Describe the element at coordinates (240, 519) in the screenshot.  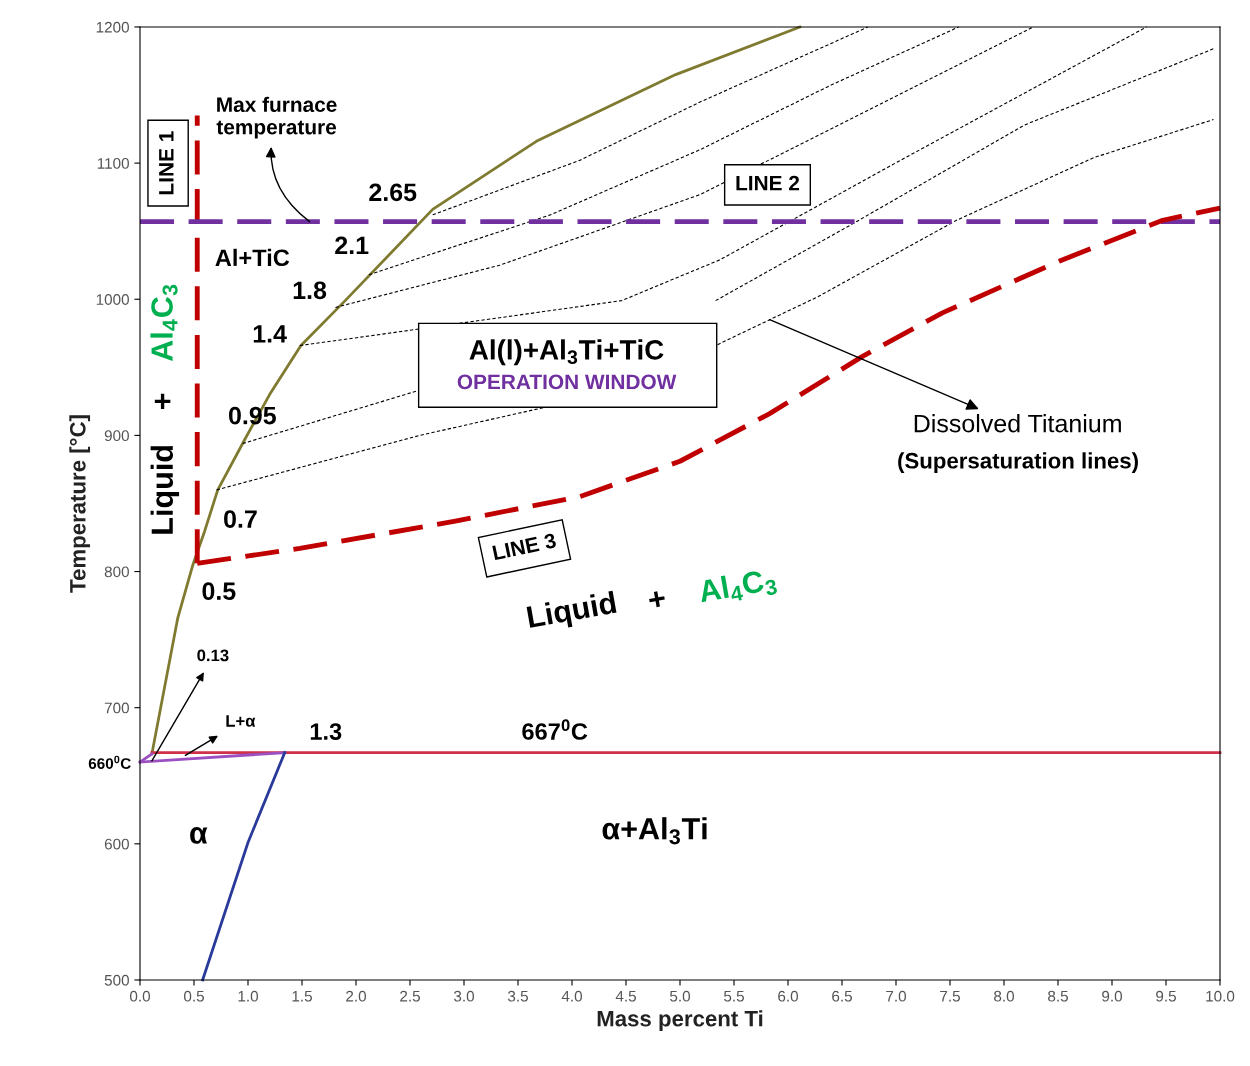
I see `annotation: 0.7` at that location.